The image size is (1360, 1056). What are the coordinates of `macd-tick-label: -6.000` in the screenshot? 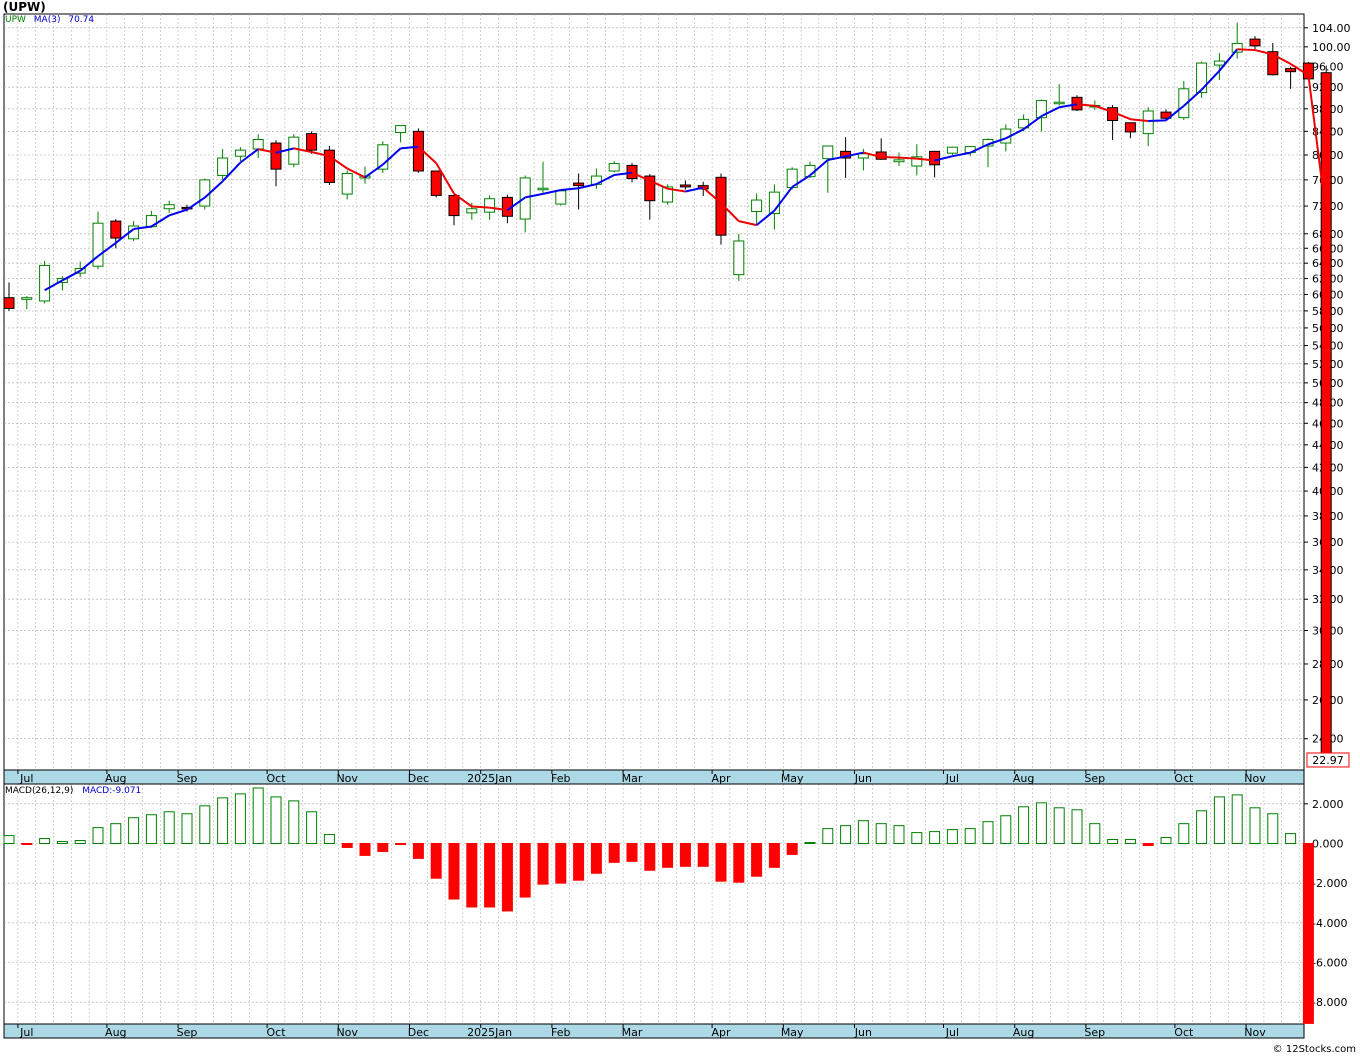 It's located at (1329, 963).